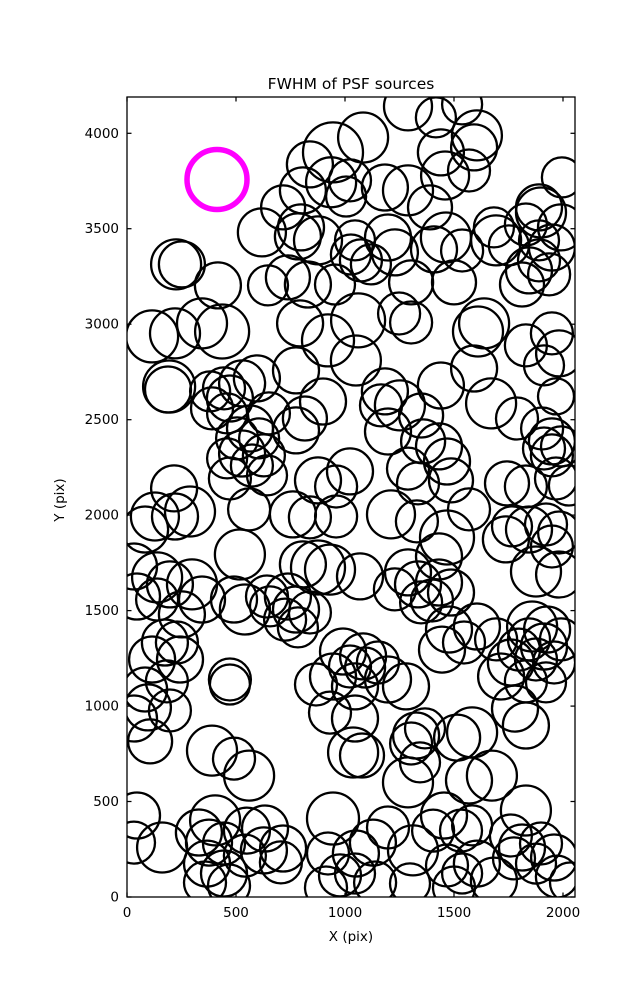  Describe the element at coordinates (102, 516) in the screenshot. I see `y-tick-label: 2000` at that location.